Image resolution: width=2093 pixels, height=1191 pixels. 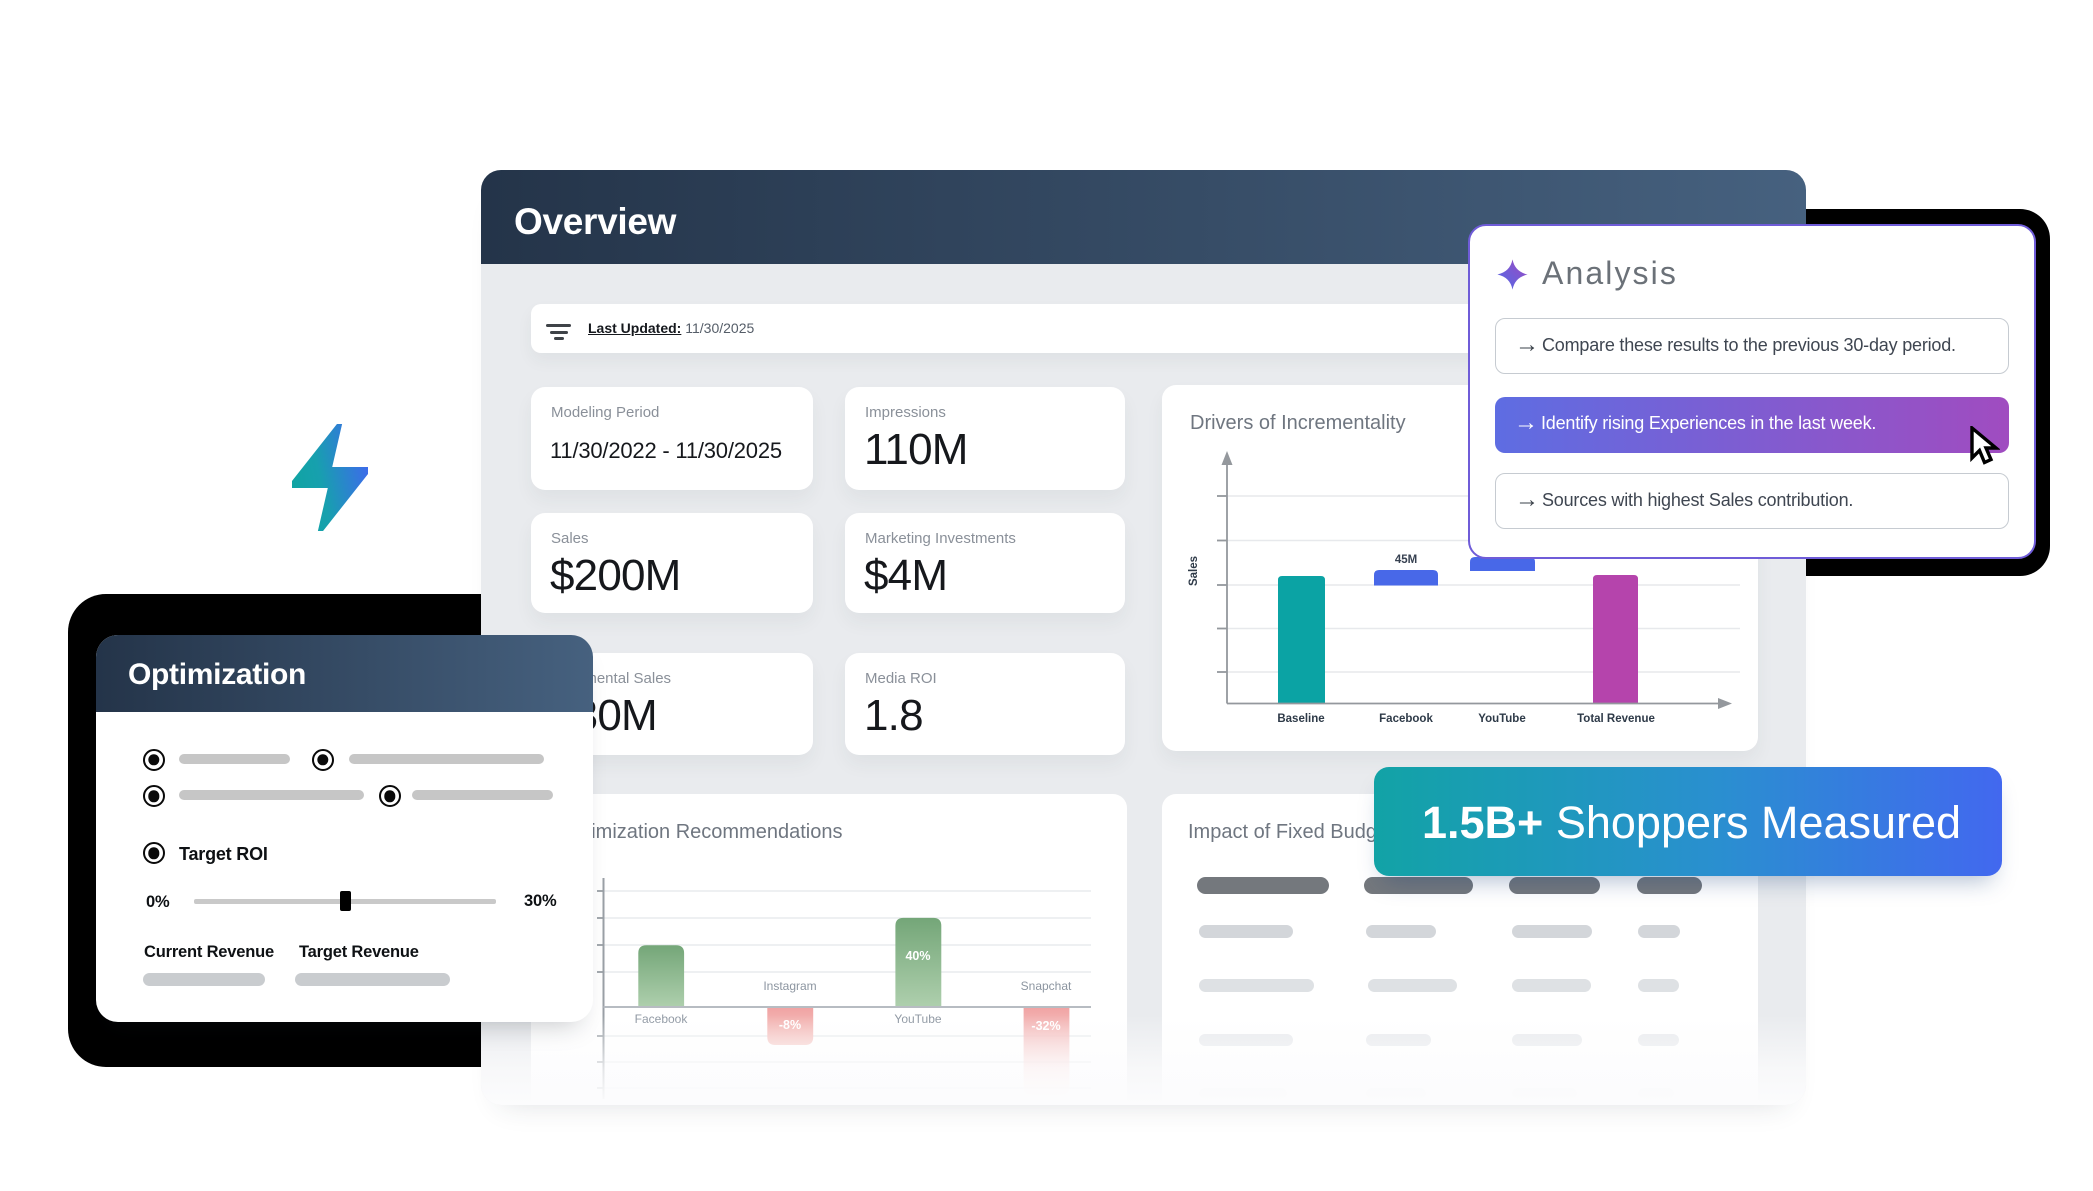 I want to click on svg-text: YouTube, so click(x=1501, y=719).